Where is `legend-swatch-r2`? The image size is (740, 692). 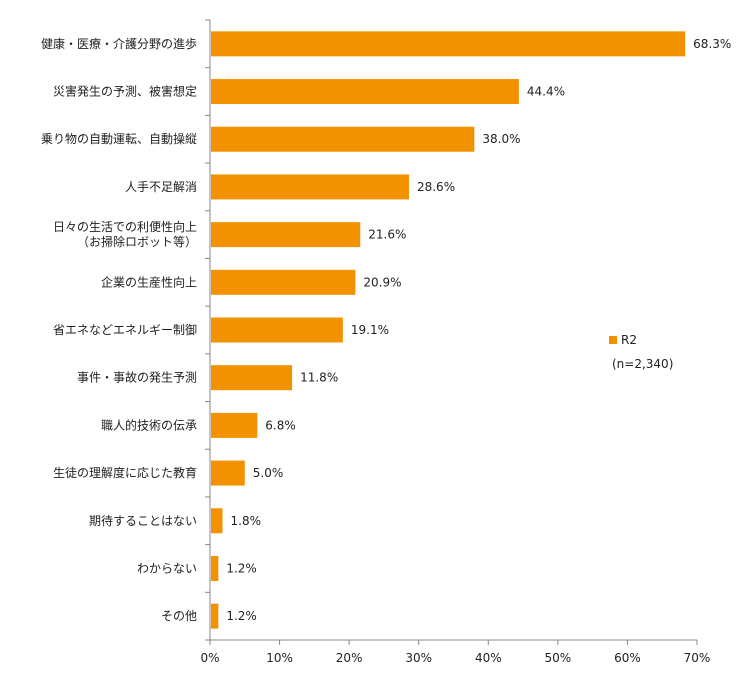
legend-swatch-r2 is located at coordinates (613, 340).